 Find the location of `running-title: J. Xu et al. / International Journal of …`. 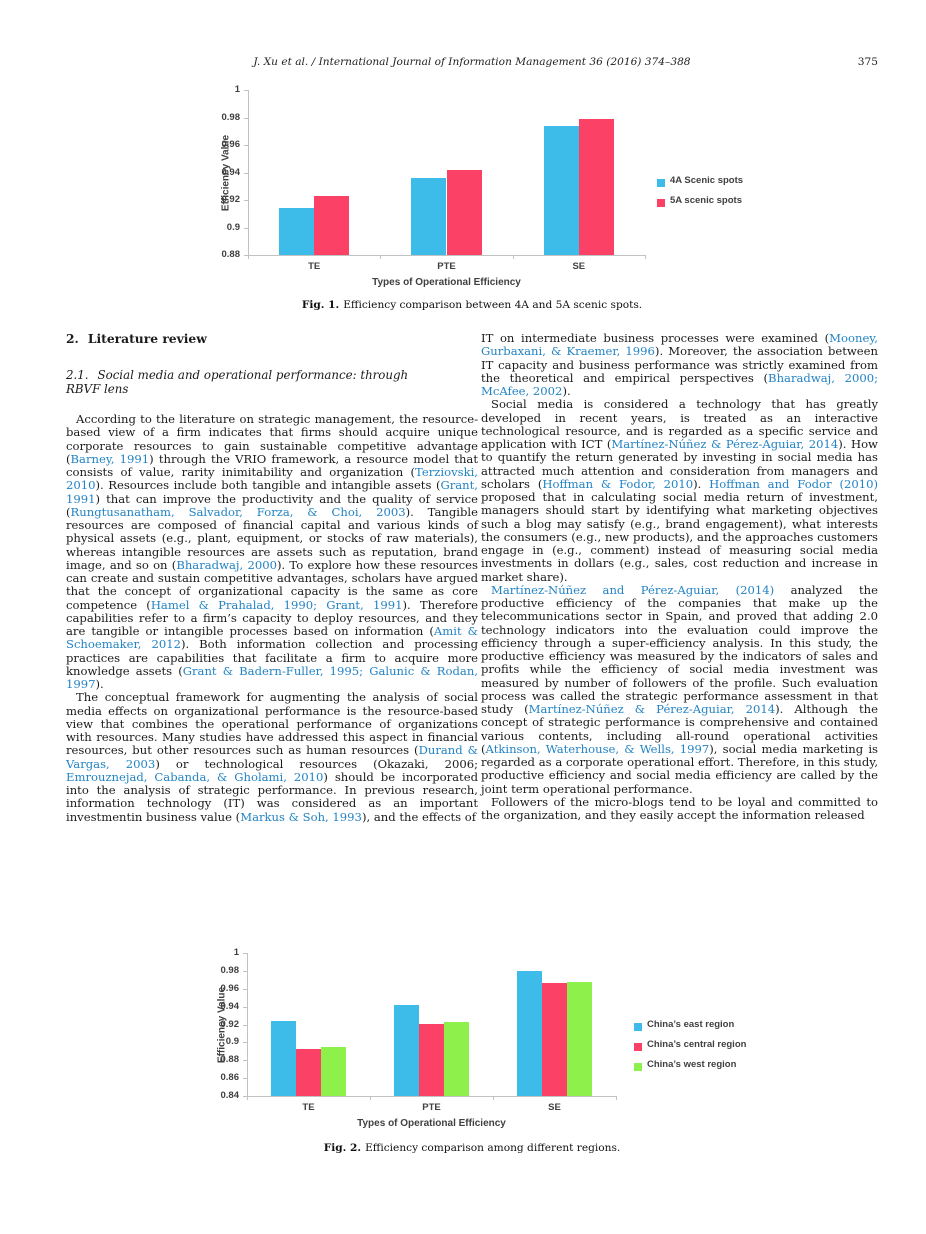

running-title: J. Xu et al. / International Journal of … is located at coordinates (472, 62).